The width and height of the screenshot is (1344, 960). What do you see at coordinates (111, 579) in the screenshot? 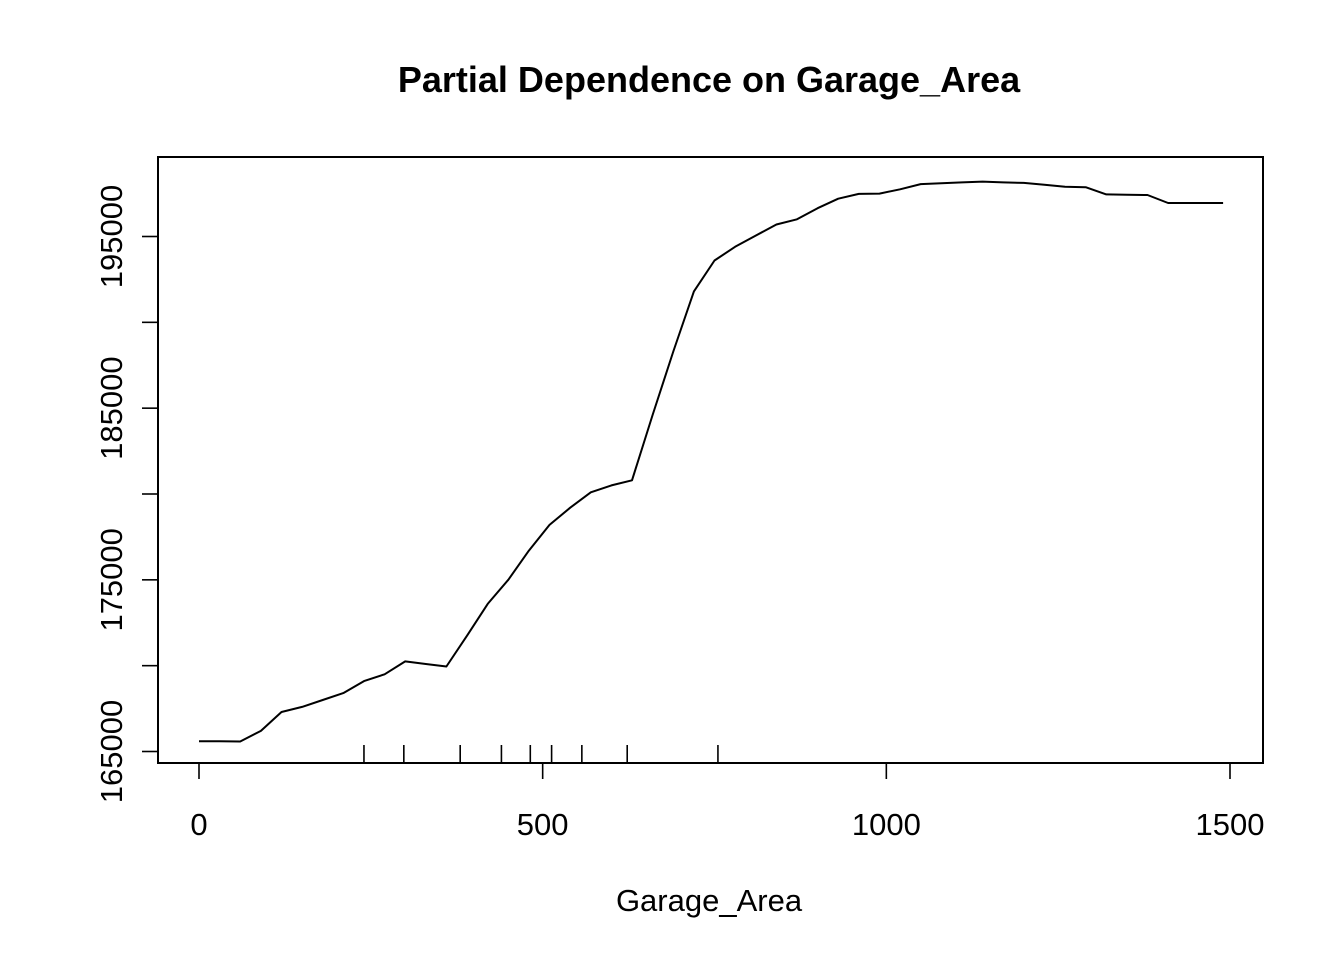
I see `y-tick-label: 175000` at bounding box center [111, 579].